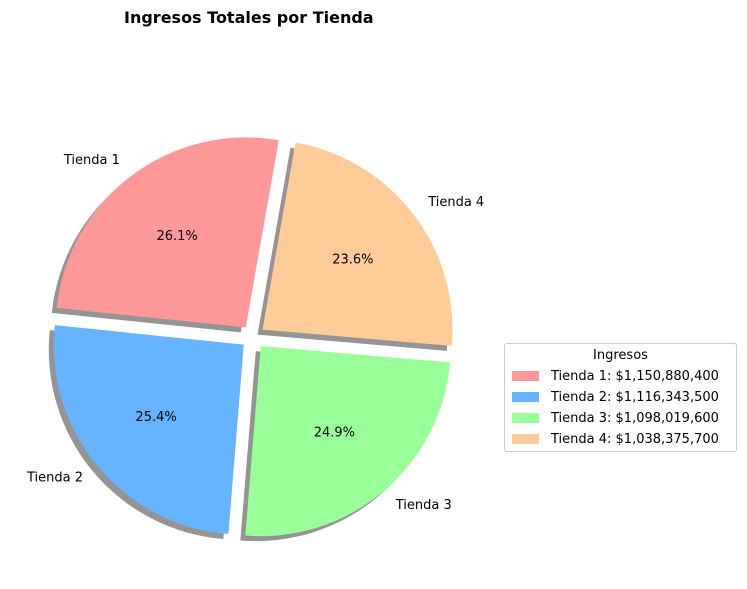 The image size is (747, 589). What do you see at coordinates (635, 397) in the screenshot?
I see `legend-label-tienda-2: Tienda 2: $1,116,343,500` at bounding box center [635, 397].